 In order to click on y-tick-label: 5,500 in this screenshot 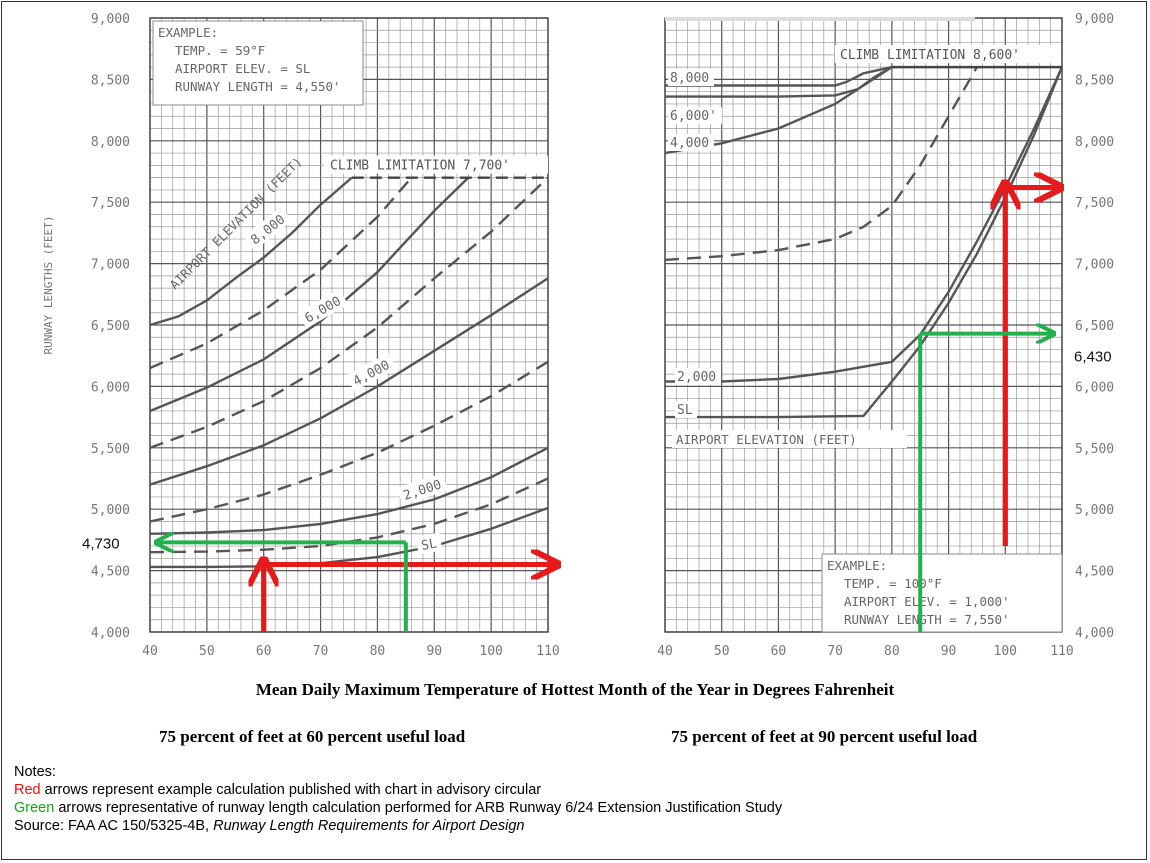, I will do `click(110, 449)`.